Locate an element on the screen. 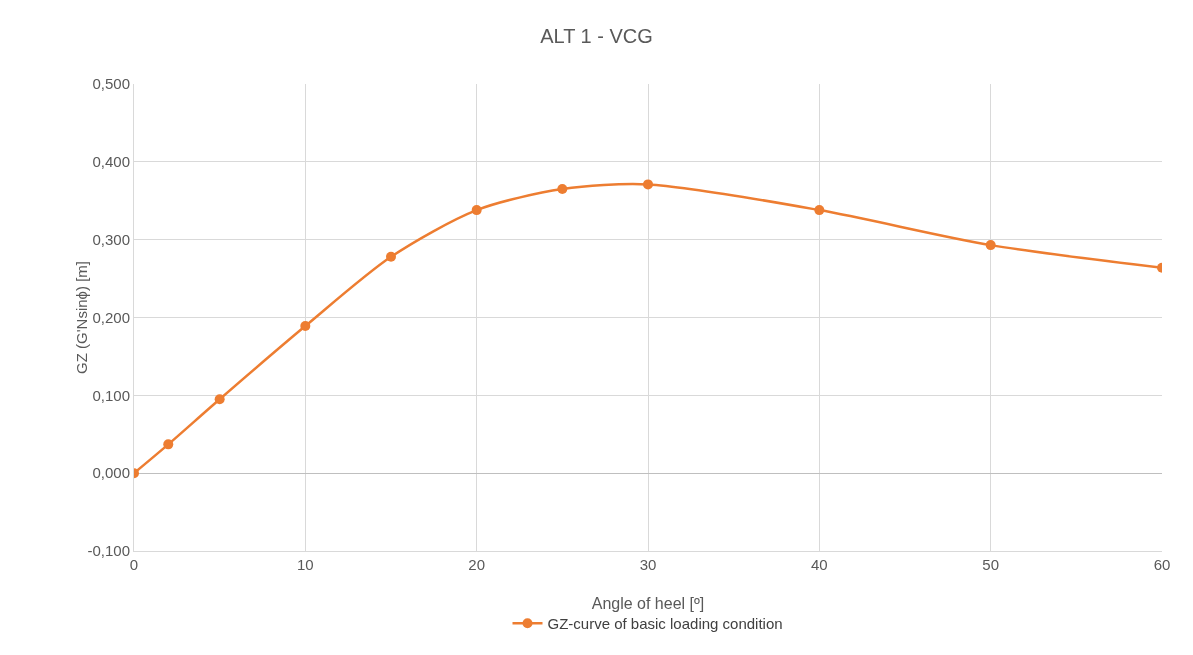  x-tick-label: 10 is located at coordinates (305, 564).